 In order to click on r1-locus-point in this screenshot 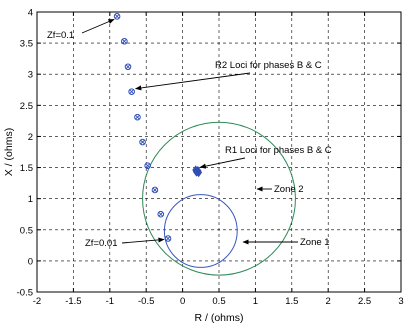, I will do `click(196, 172)`.